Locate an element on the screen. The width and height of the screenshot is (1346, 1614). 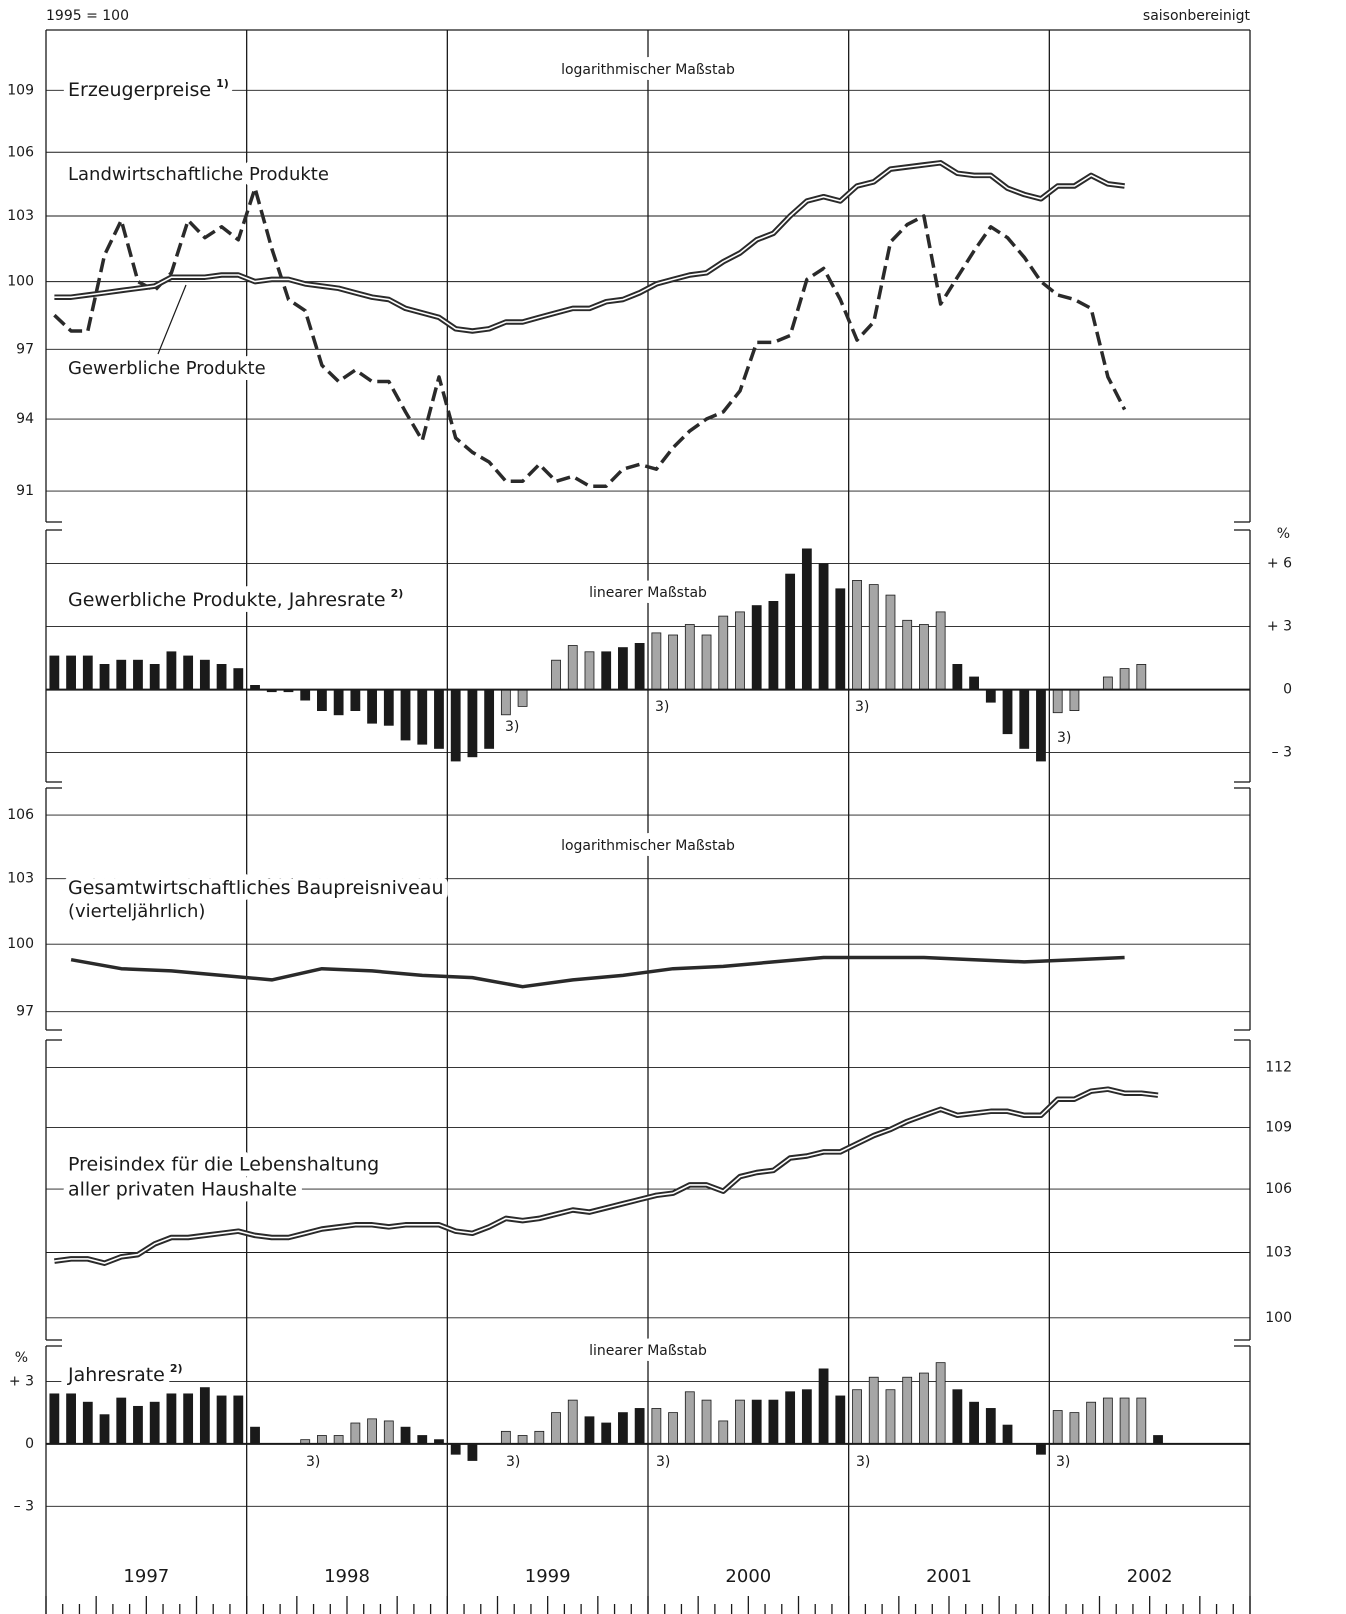
panel-title: Erzeugerpreise 1) is located at coordinates (148, 89).